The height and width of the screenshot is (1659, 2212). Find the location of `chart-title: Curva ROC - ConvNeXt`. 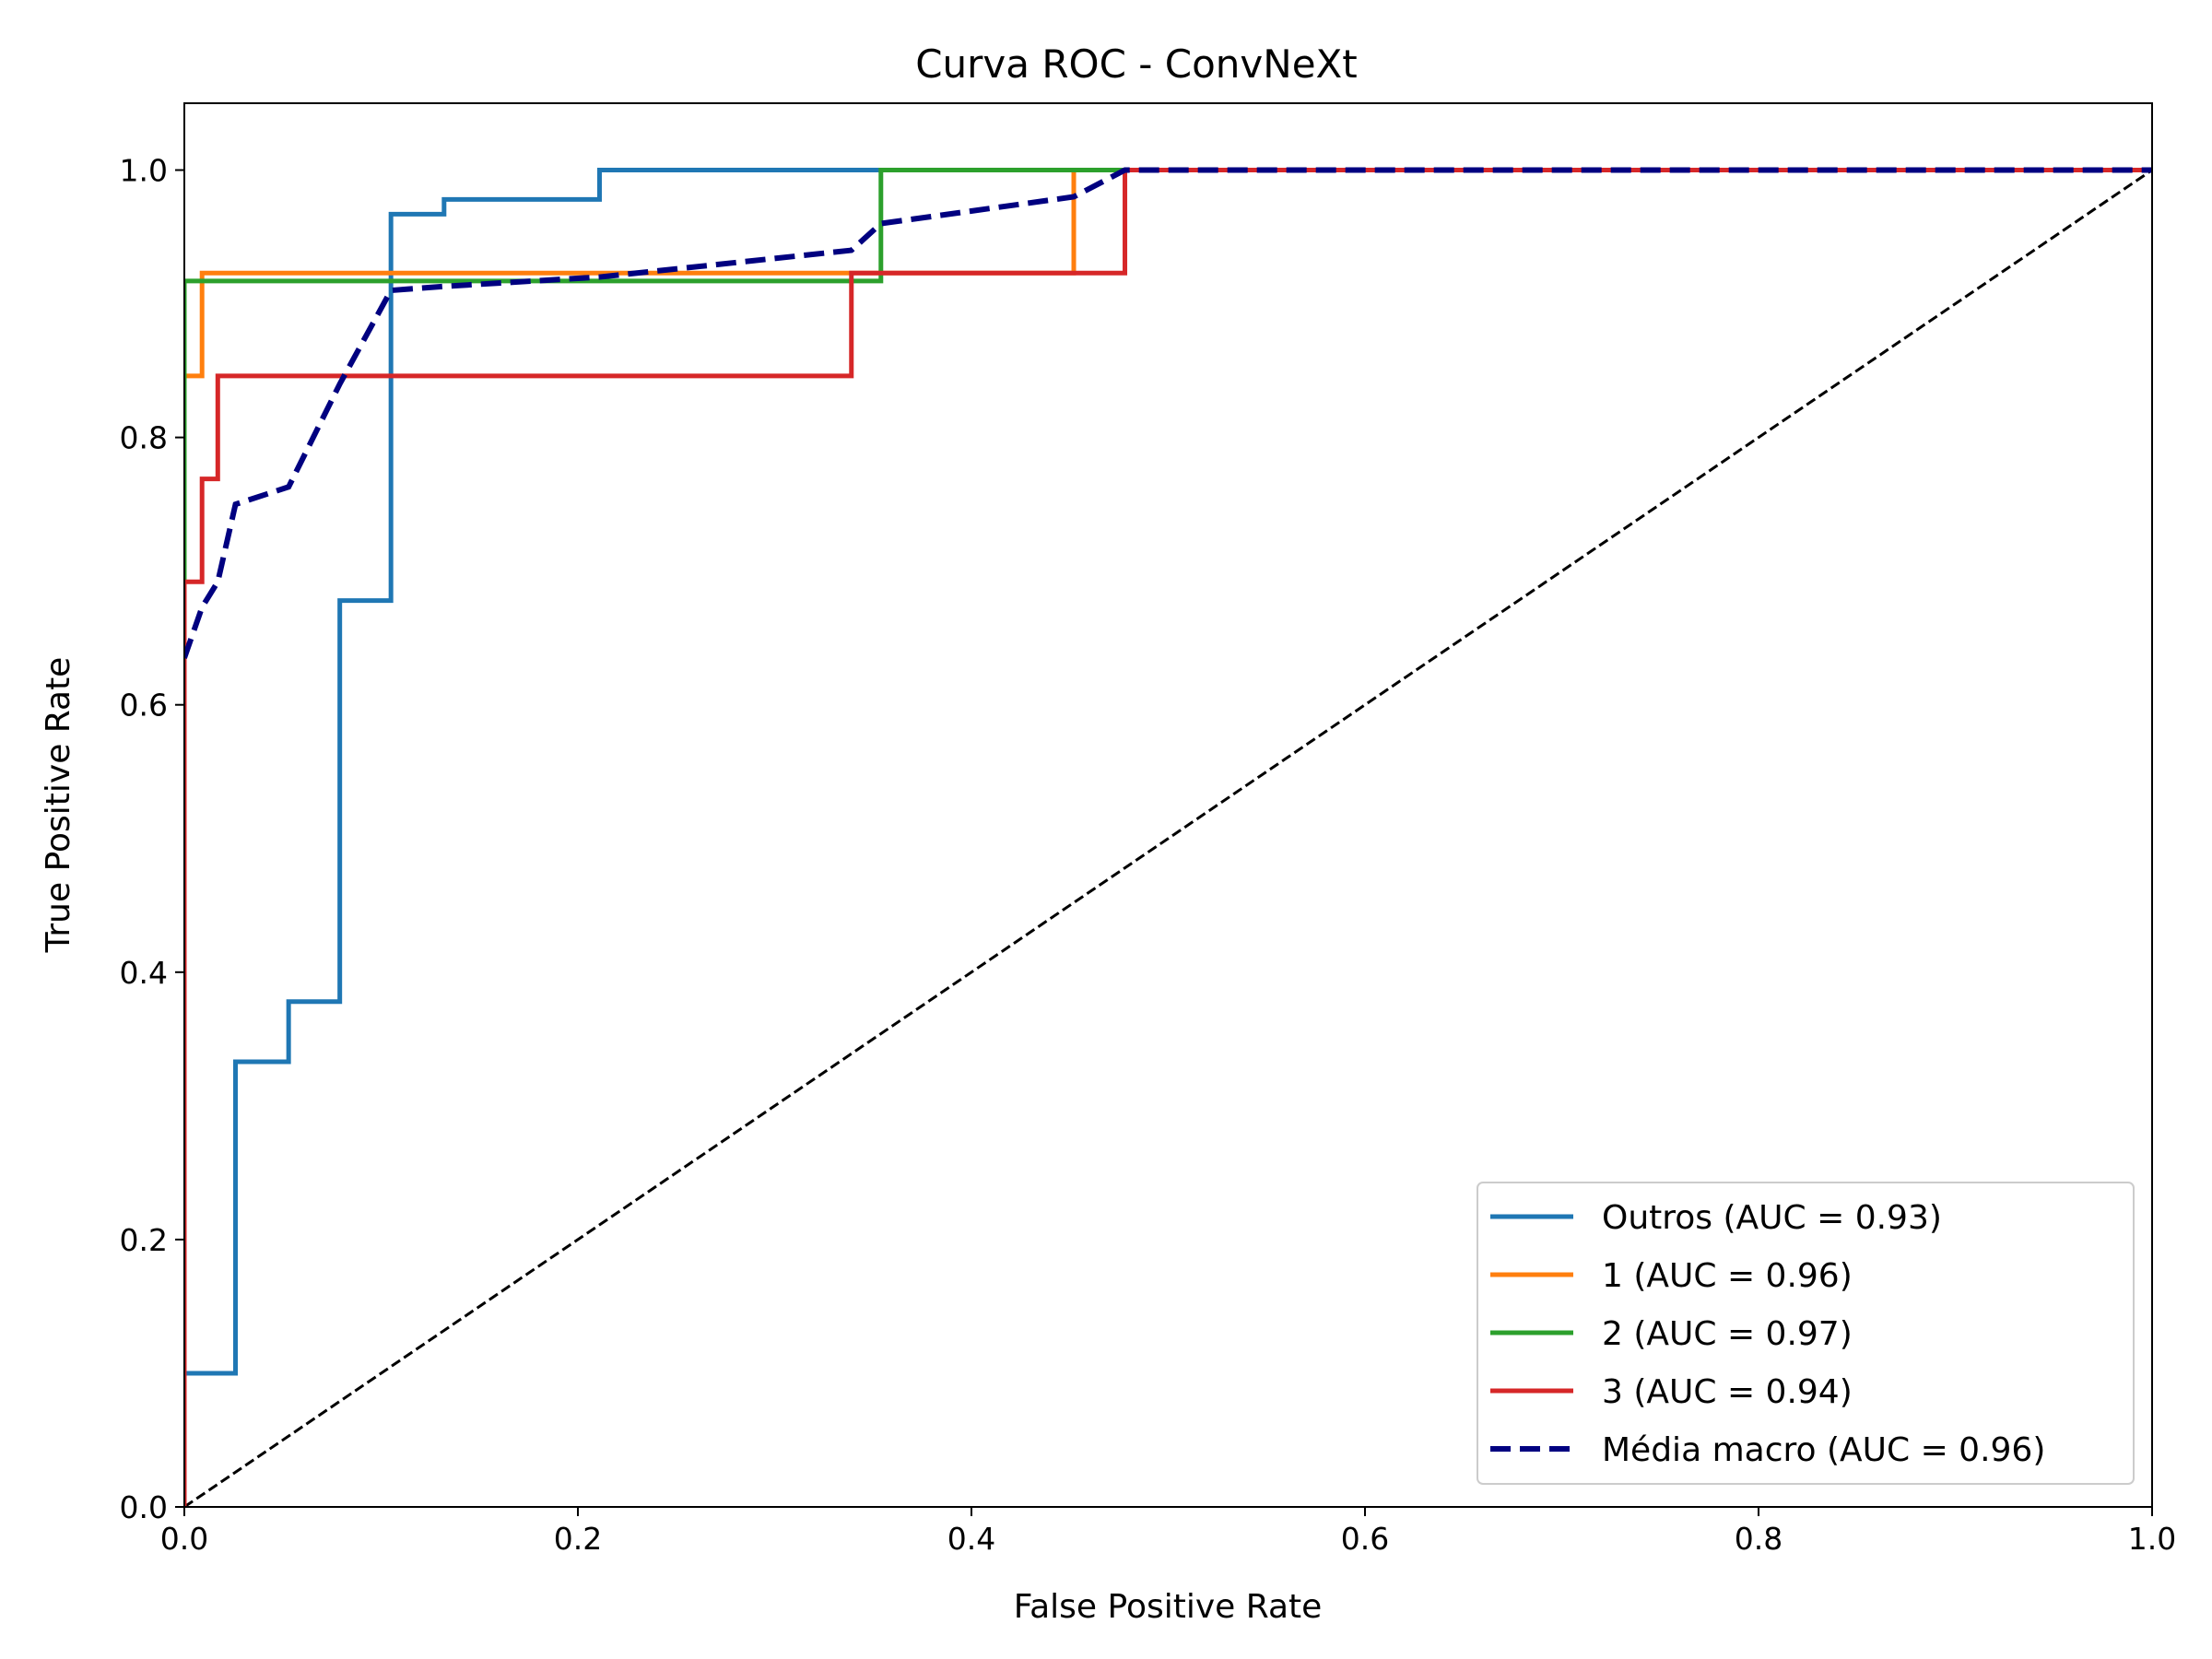

chart-title: Curva ROC - ConvNeXt is located at coordinates (1136, 64).